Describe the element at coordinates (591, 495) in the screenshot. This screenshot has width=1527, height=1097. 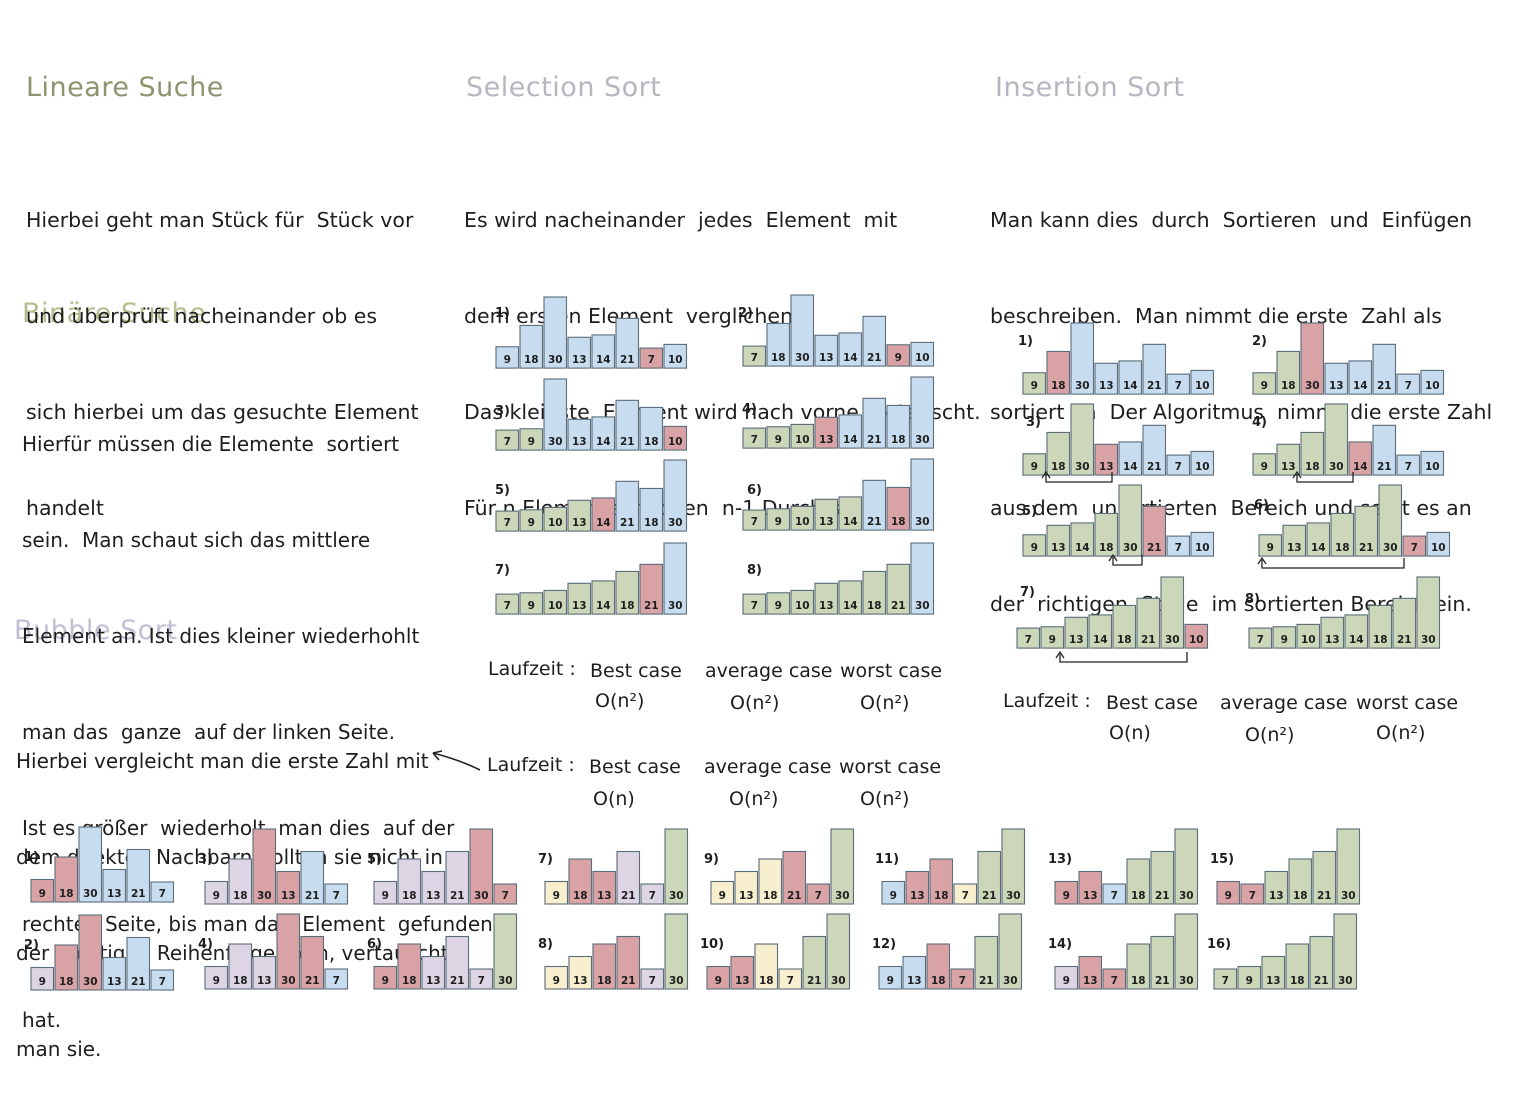
I see `bar-chart-sel5: 7 9 10 13 14 21 18 30` at that location.